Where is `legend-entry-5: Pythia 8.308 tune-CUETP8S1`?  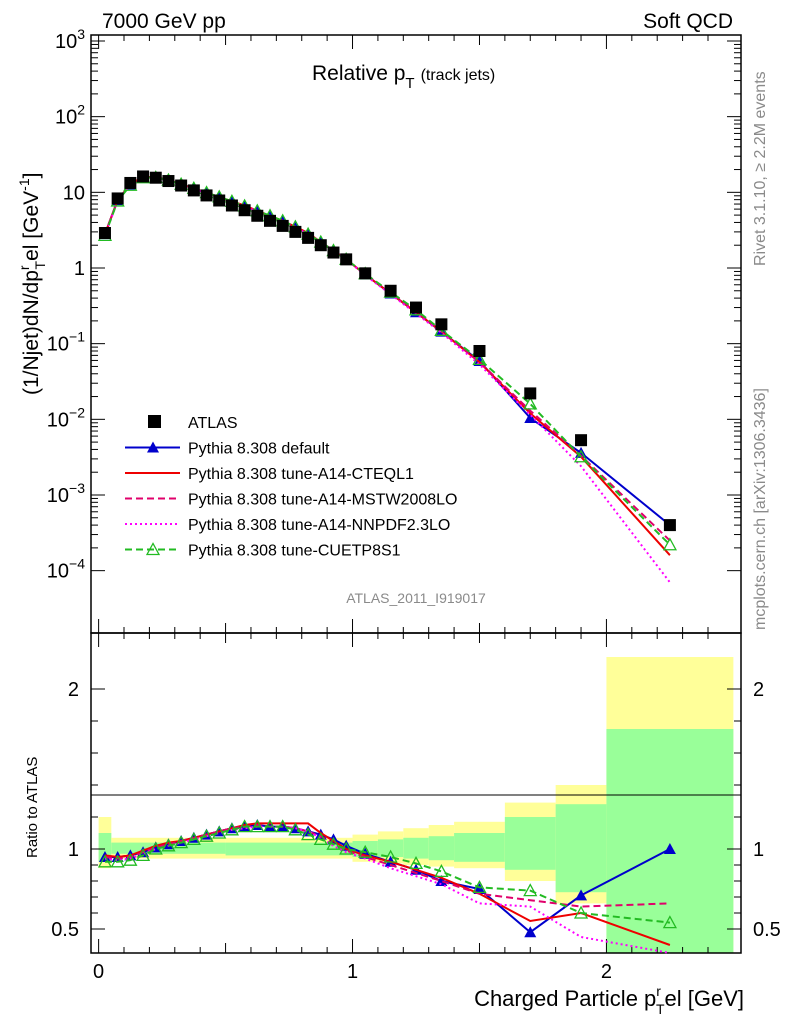 legend-entry-5: Pythia 8.308 tune-CUETP8S1 is located at coordinates (263, 551).